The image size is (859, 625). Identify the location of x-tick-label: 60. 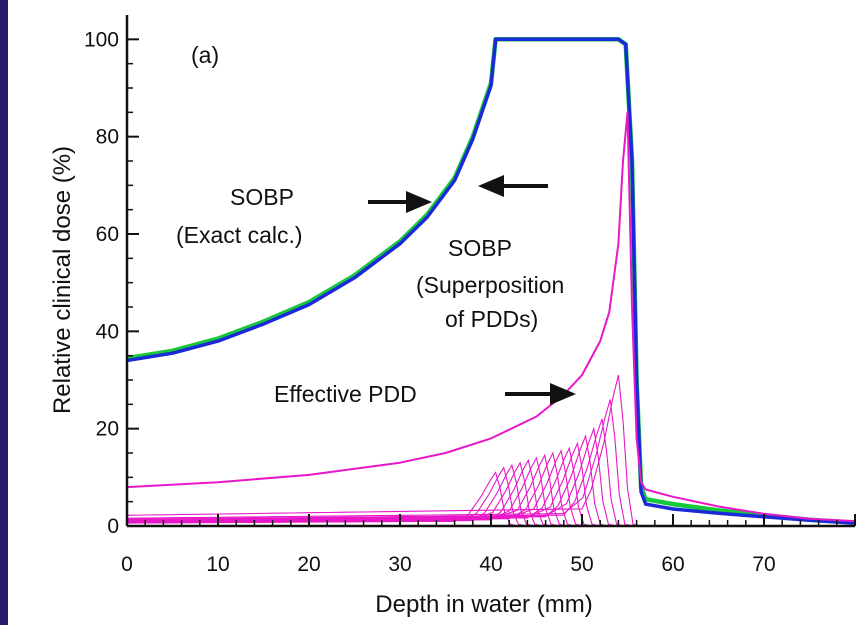
(672, 564).